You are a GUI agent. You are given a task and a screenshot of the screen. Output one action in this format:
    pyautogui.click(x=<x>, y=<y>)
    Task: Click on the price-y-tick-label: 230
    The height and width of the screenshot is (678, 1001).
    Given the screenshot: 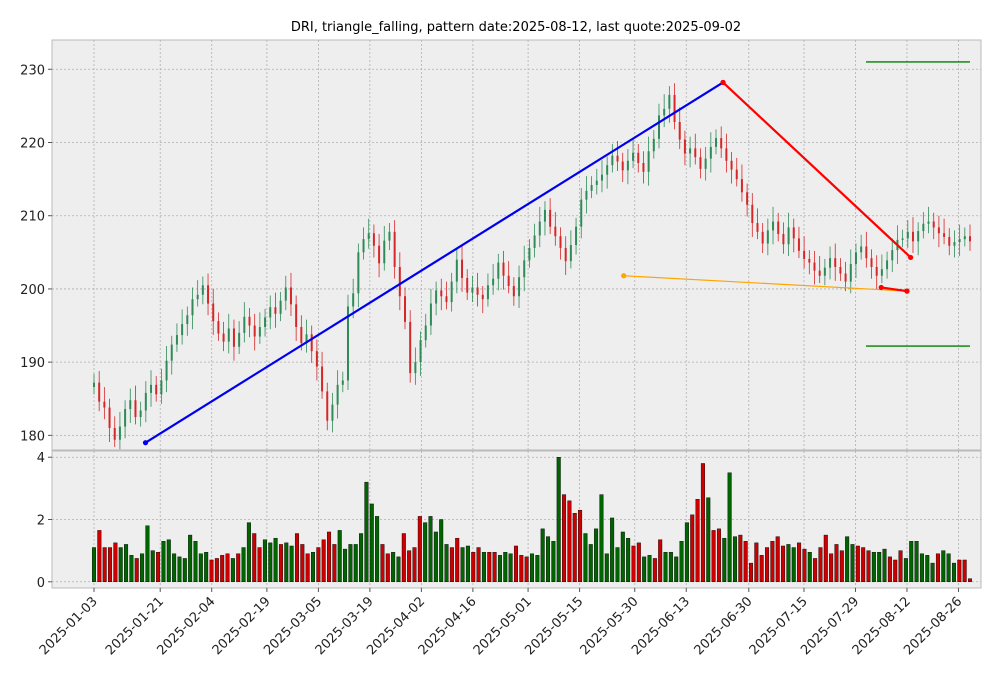 What is the action you would take?
    pyautogui.click(x=32, y=70)
    